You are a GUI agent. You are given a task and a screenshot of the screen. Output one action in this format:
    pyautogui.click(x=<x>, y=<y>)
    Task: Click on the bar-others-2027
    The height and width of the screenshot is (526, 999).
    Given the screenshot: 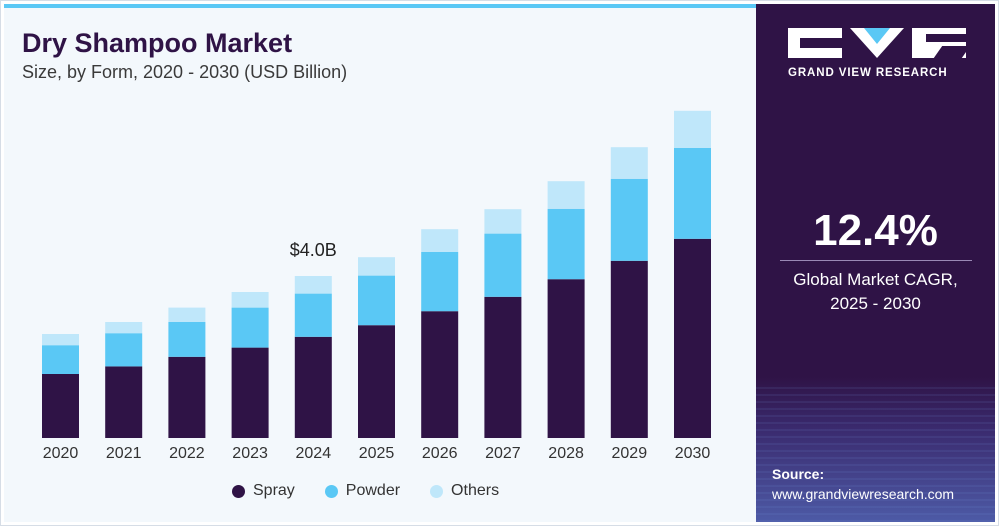 What is the action you would take?
    pyautogui.click(x=503, y=221)
    